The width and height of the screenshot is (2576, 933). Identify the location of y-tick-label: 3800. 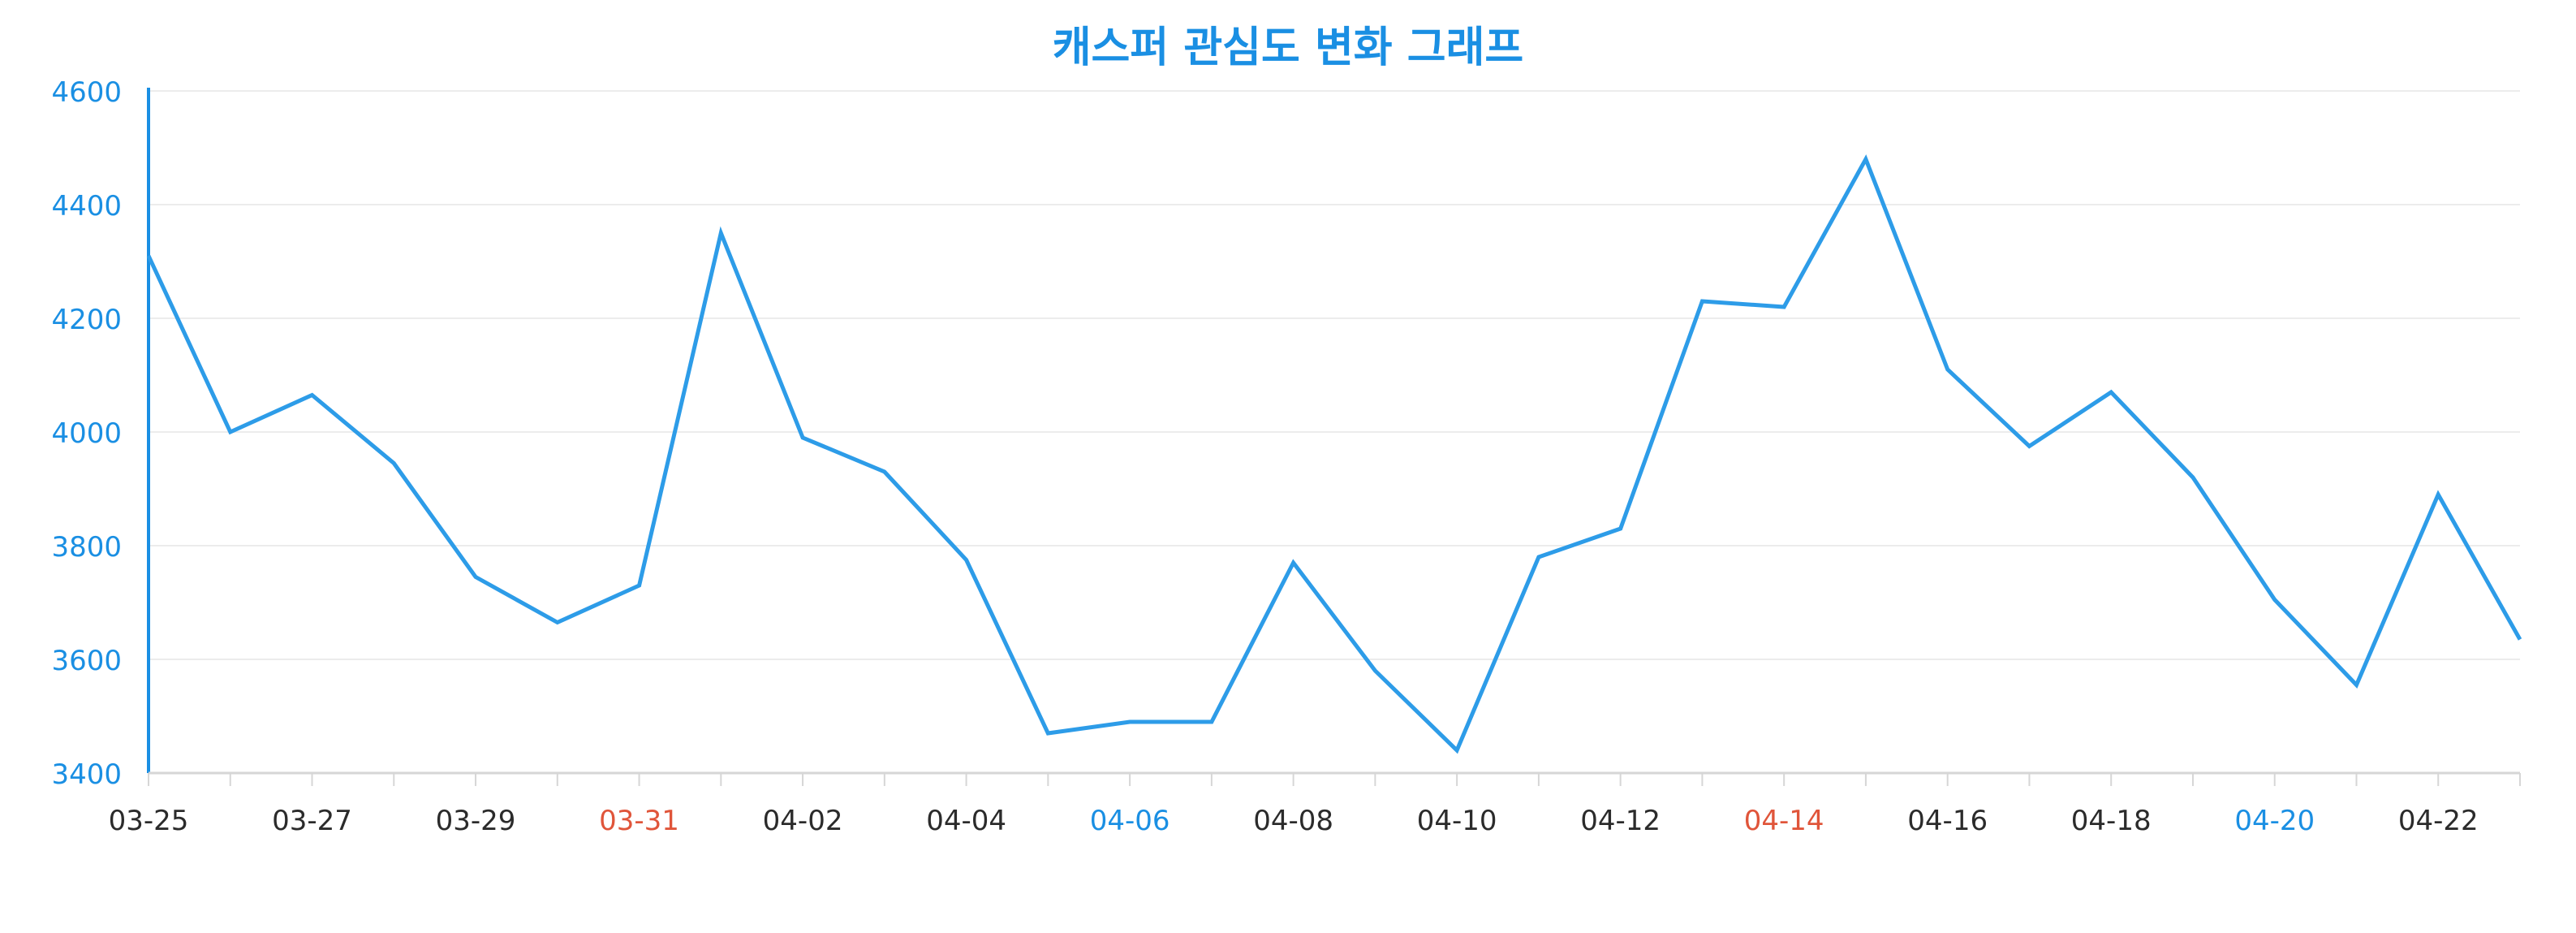
(87, 547).